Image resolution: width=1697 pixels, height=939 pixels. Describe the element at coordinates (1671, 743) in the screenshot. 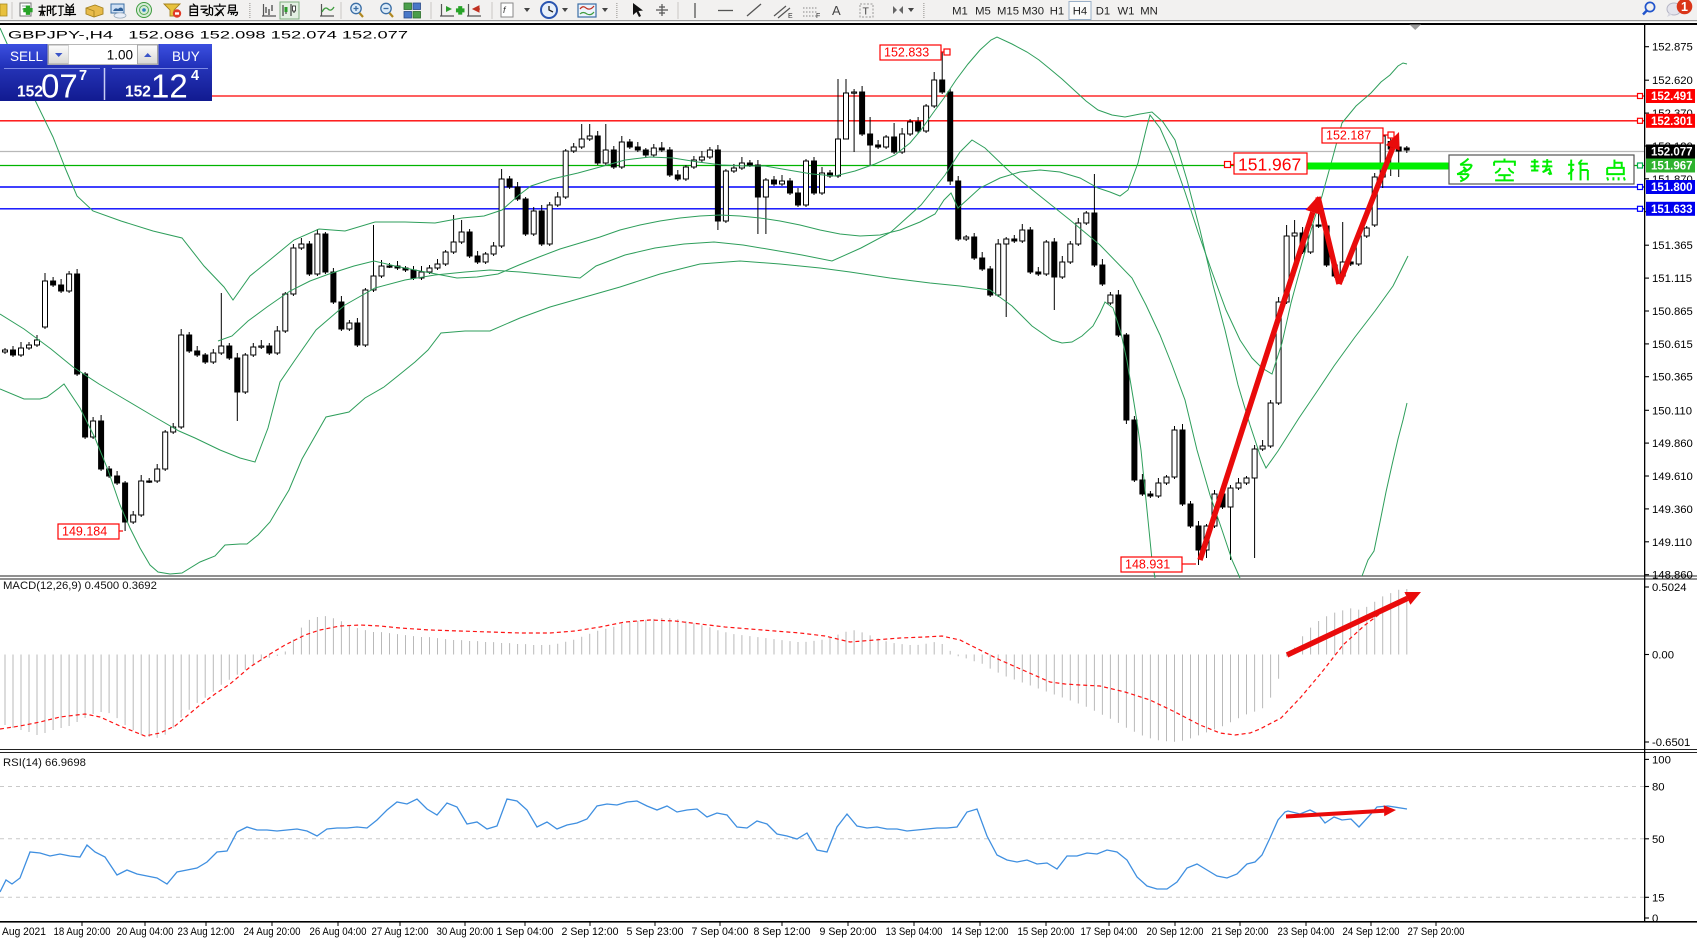

I see `svg-text: -0.6501` at that location.